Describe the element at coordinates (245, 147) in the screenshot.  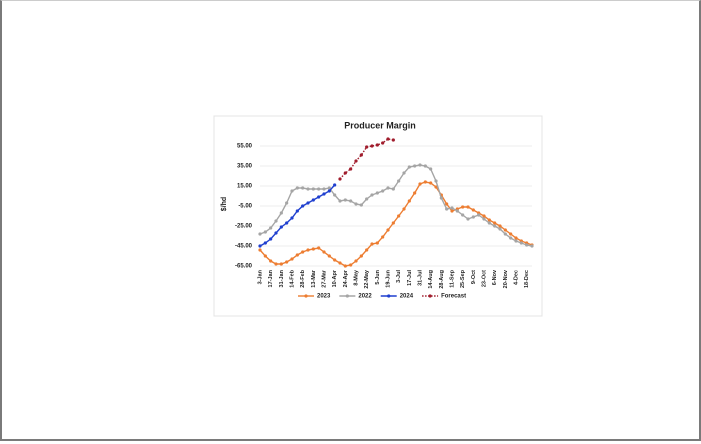
I see `y-tick-label: 55.00` at that location.